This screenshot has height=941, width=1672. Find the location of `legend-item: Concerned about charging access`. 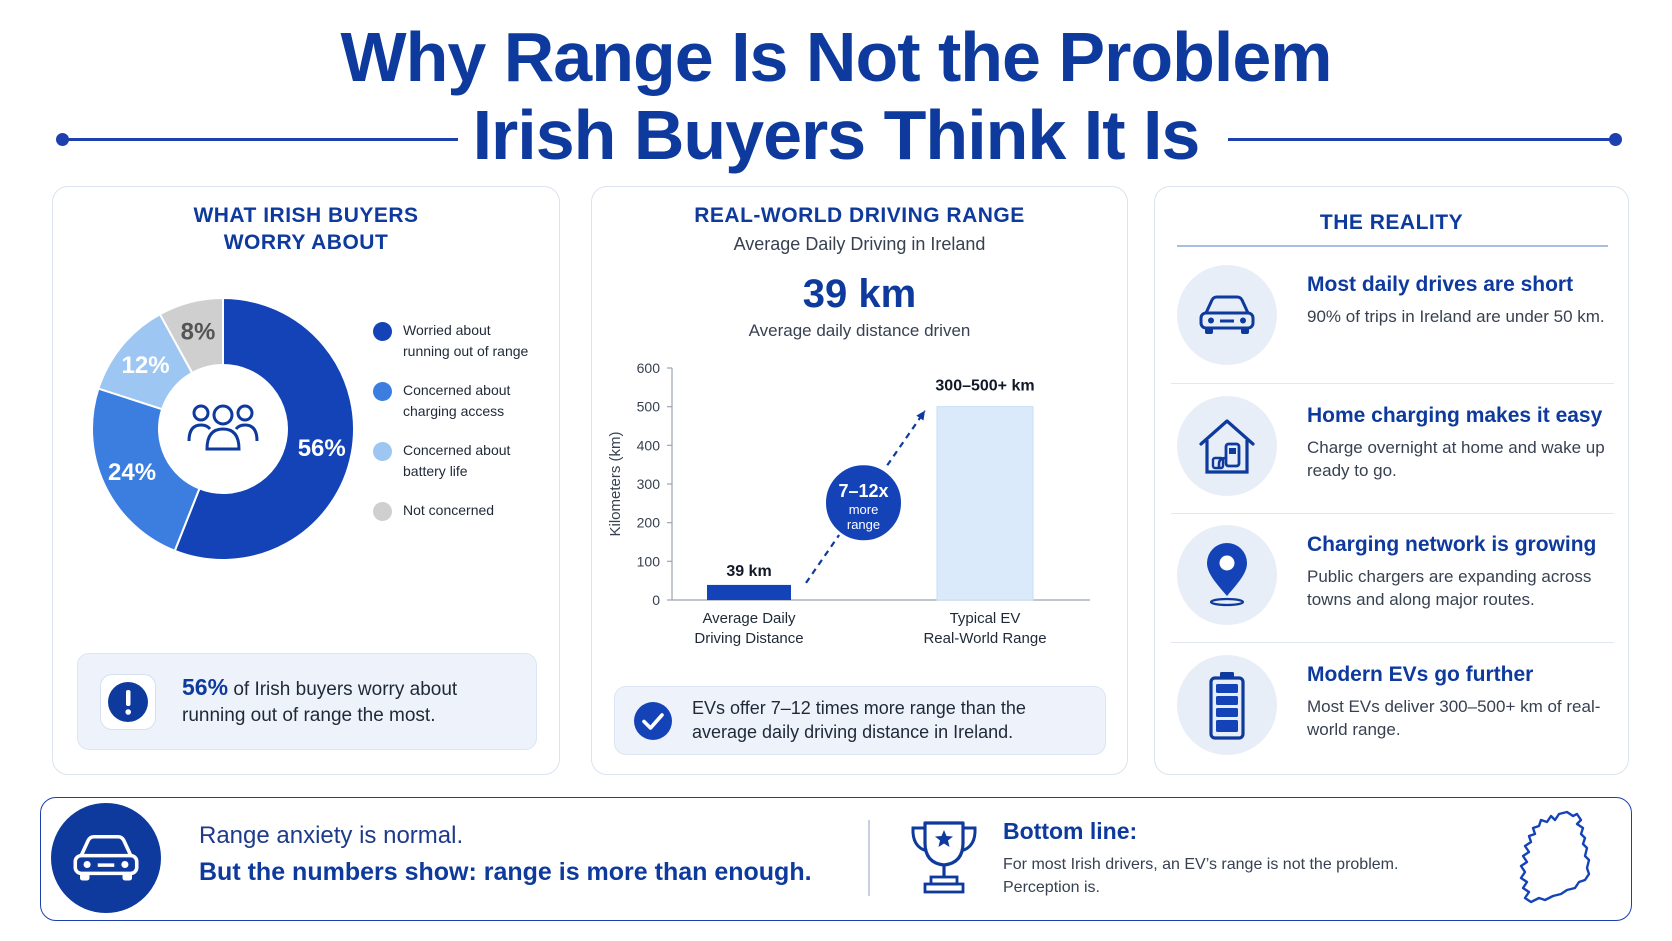

legend-item: Concerned about charging access is located at coordinates (441, 401).